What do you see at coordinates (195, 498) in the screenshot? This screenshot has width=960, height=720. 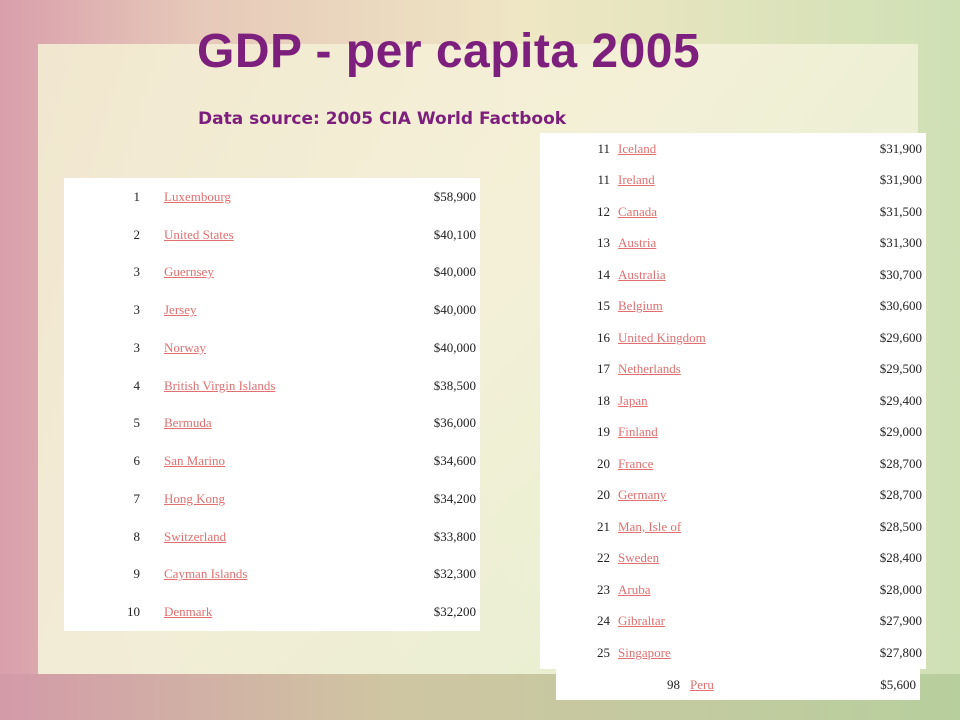 I see `country-link: Hong Kong` at bounding box center [195, 498].